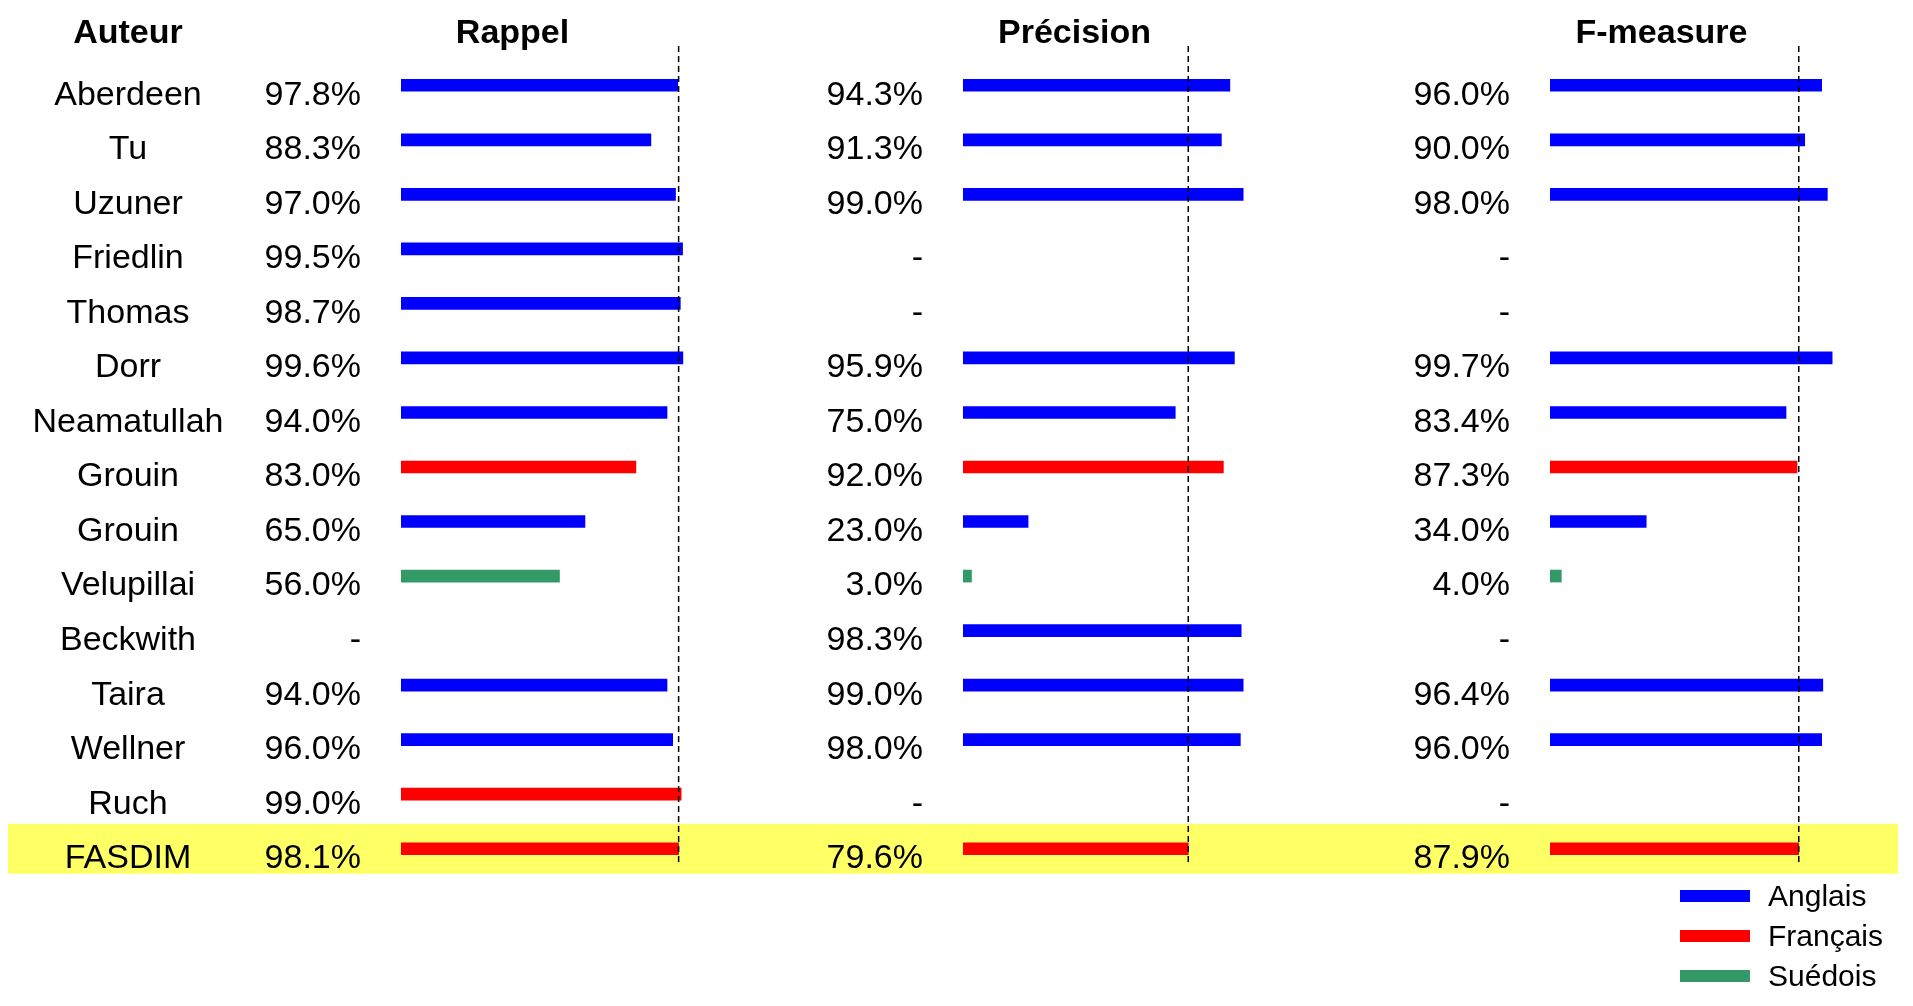 Image resolution: width=1913 pixels, height=1006 pixels. Describe the element at coordinates (1461, 474) in the screenshot. I see `data-label: 87.3%` at that location.